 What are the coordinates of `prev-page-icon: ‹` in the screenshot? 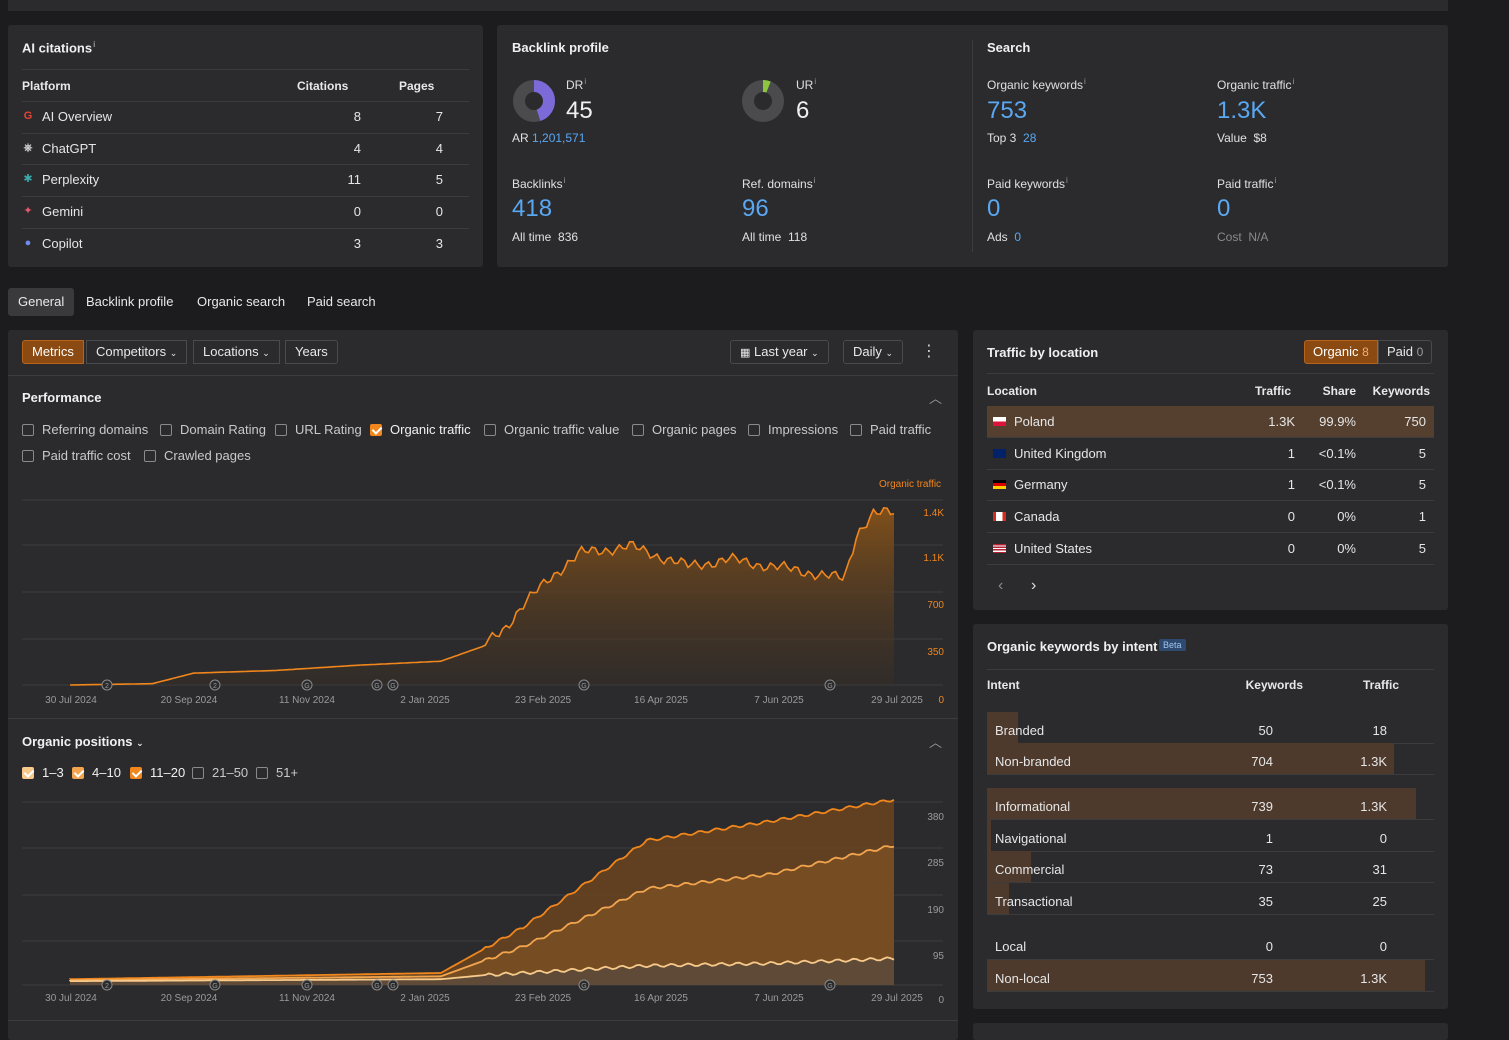 It's located at (1001, 585).